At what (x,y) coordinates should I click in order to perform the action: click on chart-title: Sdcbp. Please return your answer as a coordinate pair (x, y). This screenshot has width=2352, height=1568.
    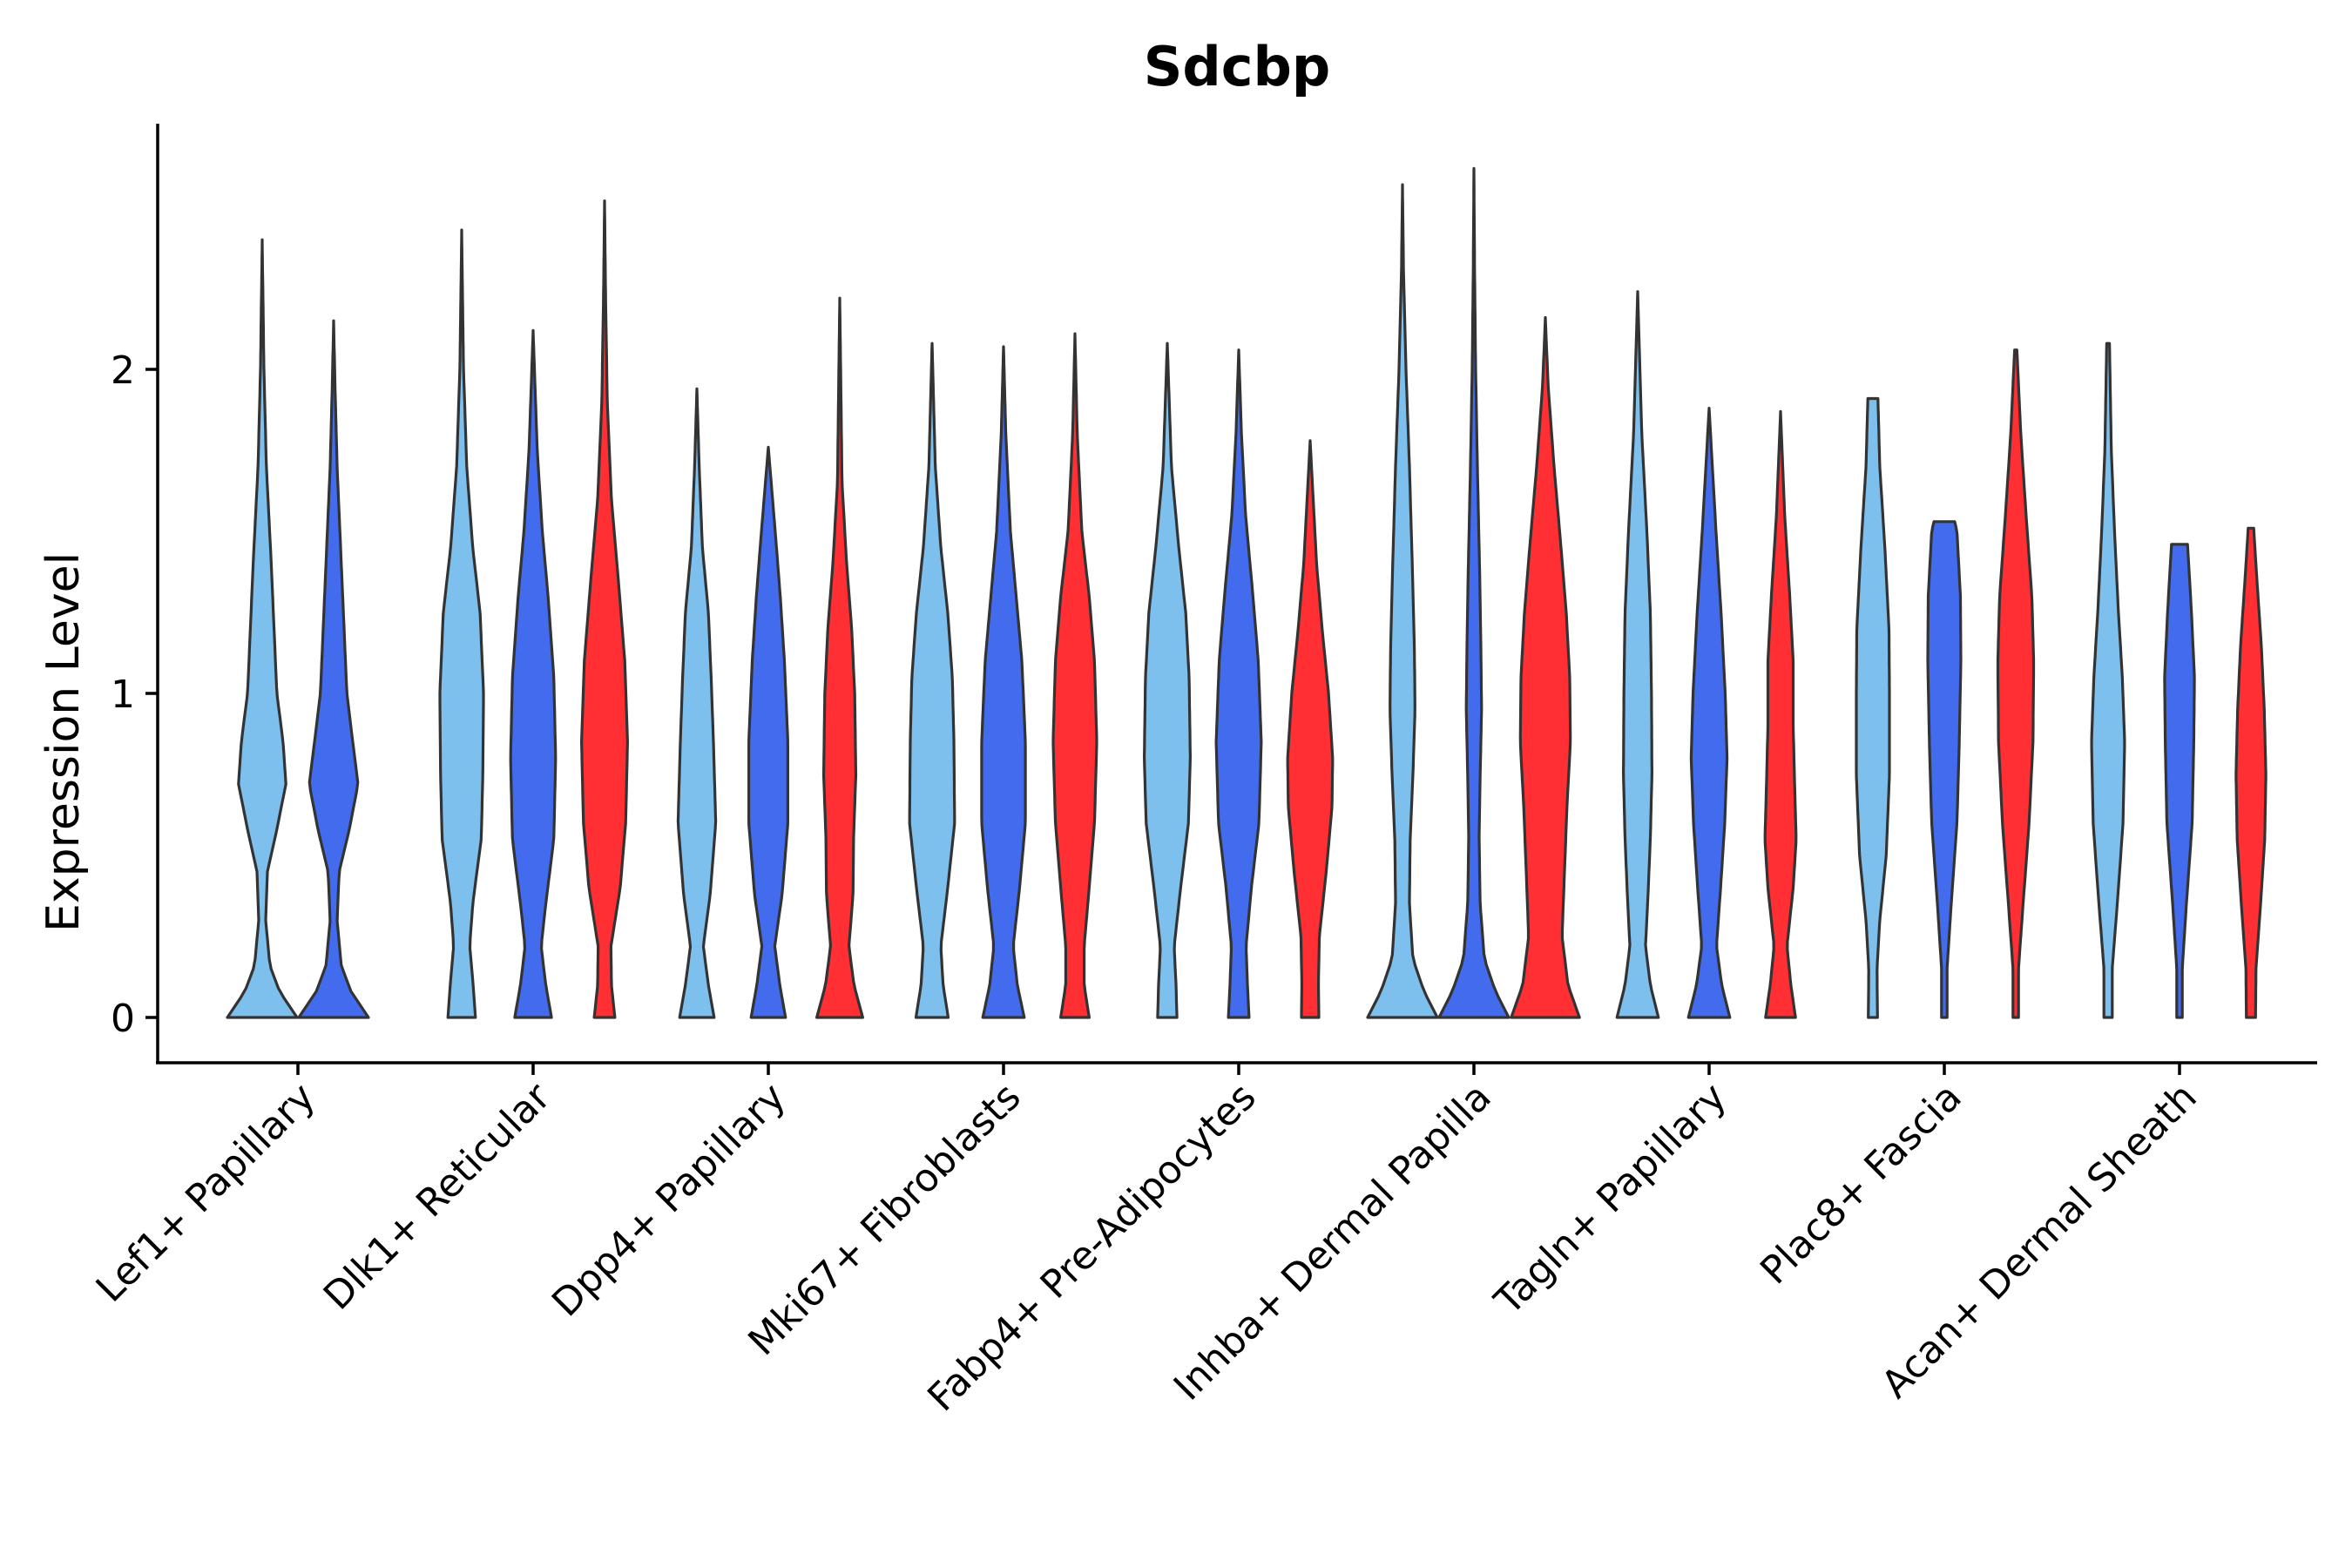
    Looking at the image, I should click on (1237, 66).